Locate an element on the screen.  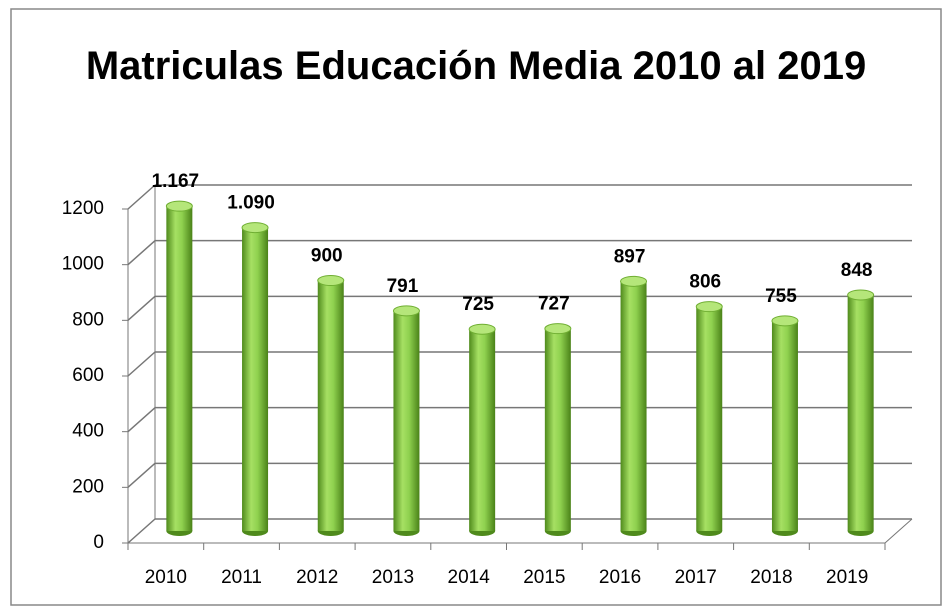
data-label: 1.167 is located at coordinates (176, 181).